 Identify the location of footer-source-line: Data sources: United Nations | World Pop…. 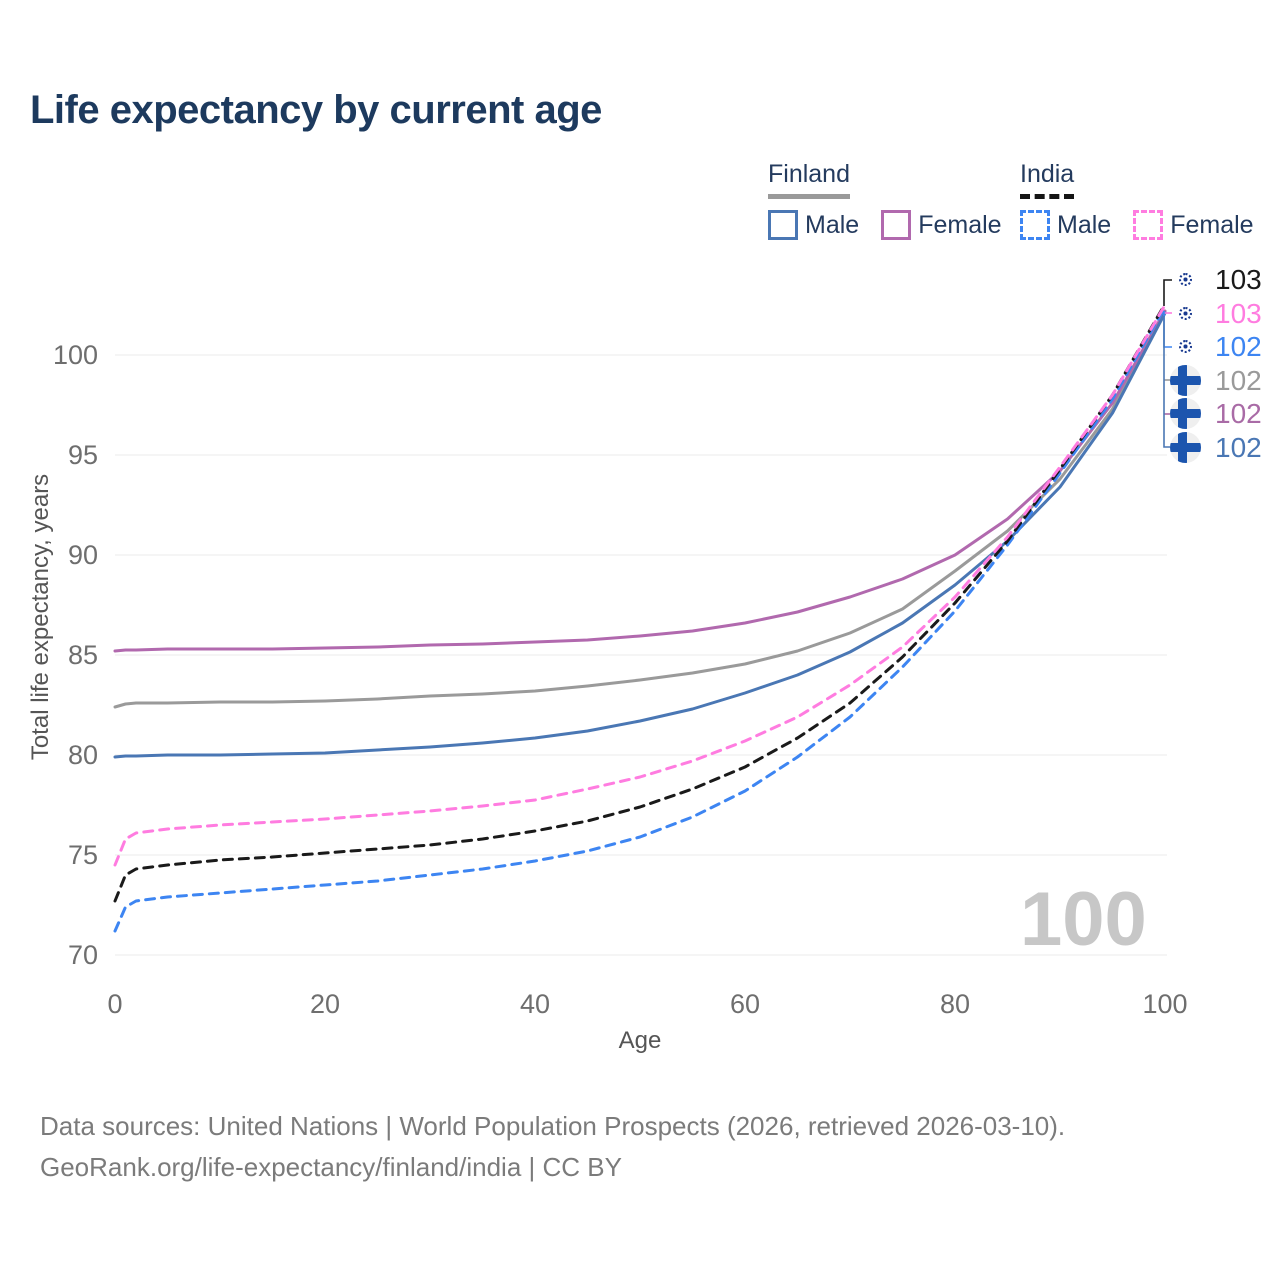
(553, 1126).